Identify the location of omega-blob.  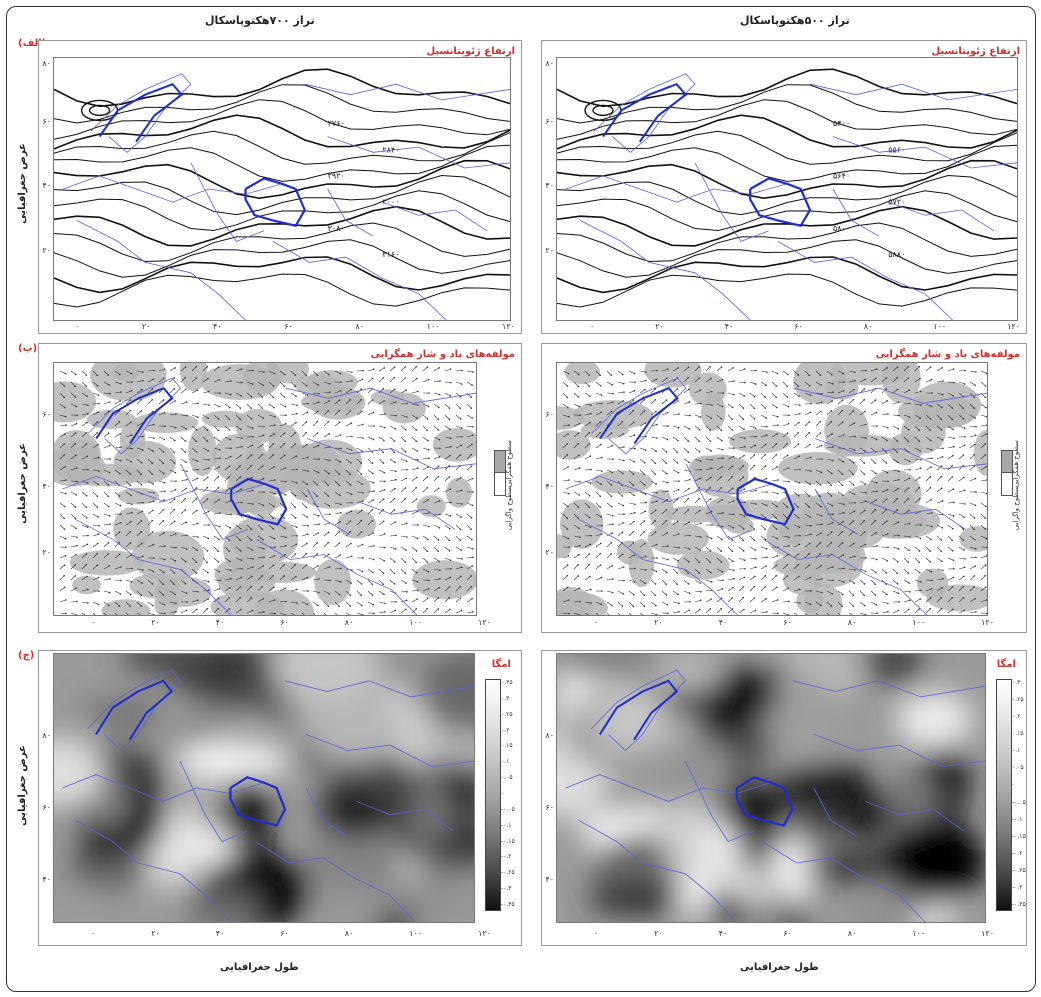
(765, 906).